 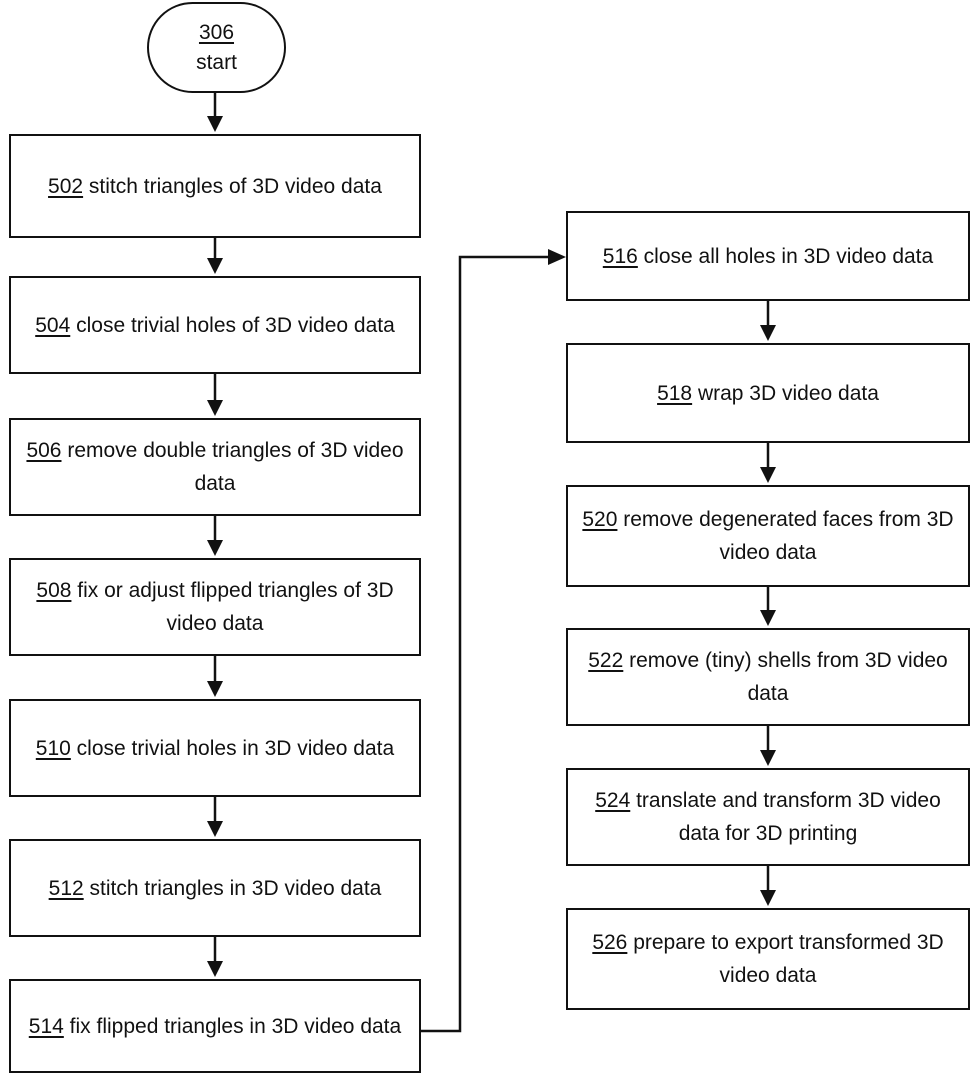 What do you see at coordinates (606, 660) in the screenshot?
I see `step-522-ref: 522` at bounding box center [606, 660].